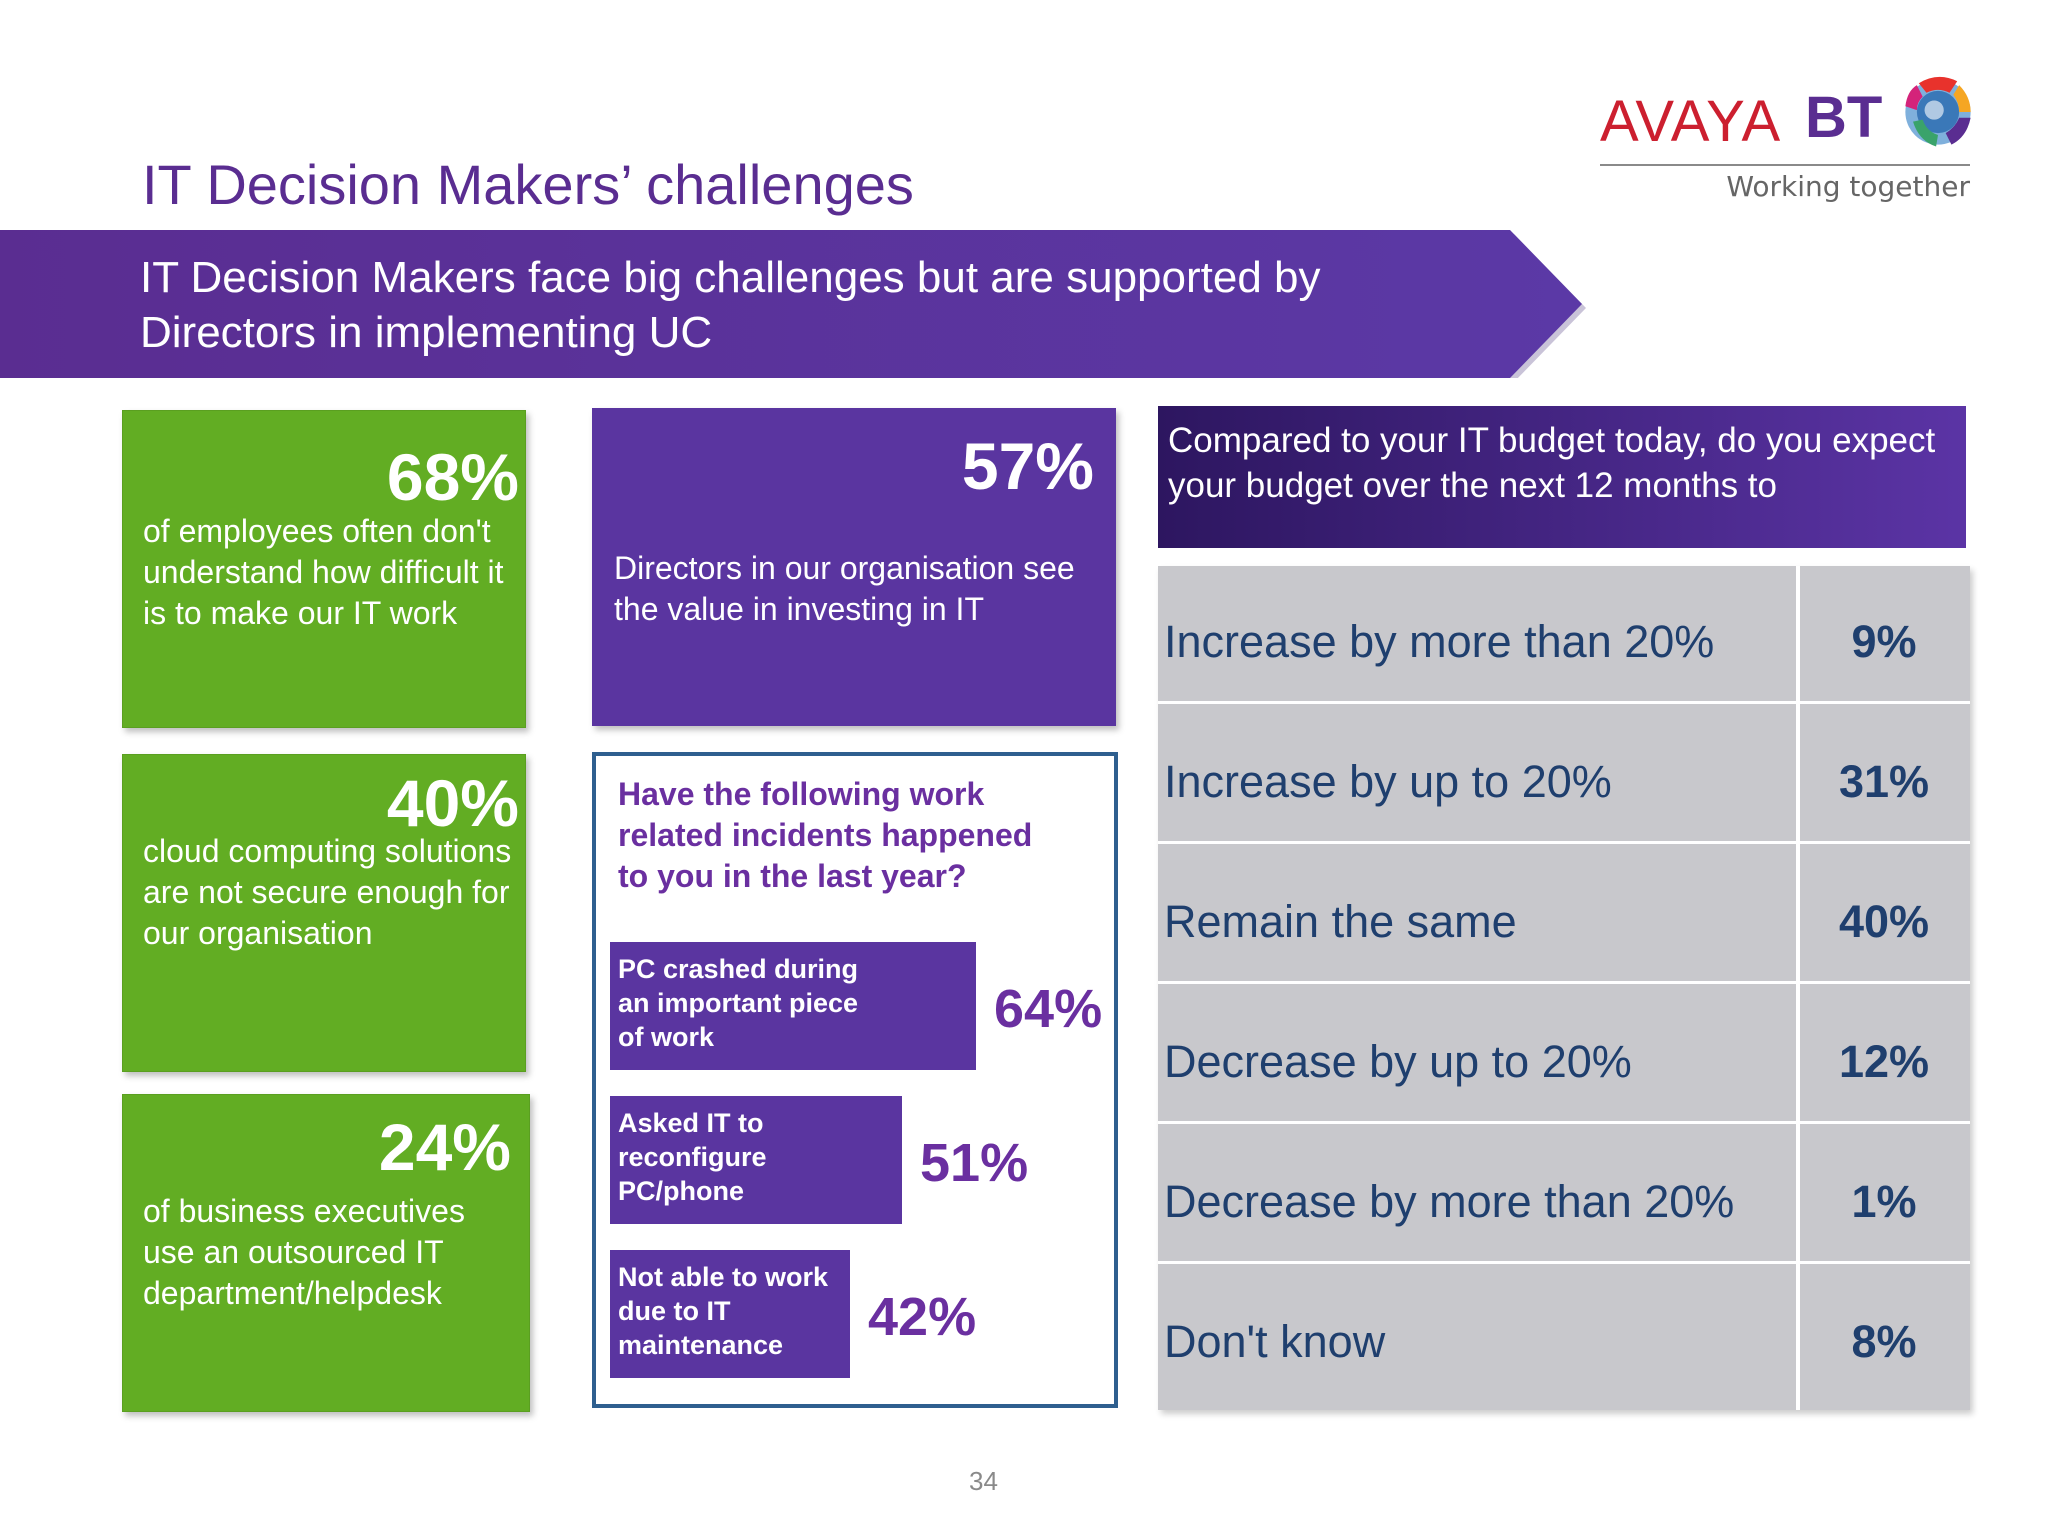 This screenshot has height=1536, width=2048. Describe the element at coordinates (1340, 921) in the screenshot. I see `budget-row-label: Remain the same` at that location.